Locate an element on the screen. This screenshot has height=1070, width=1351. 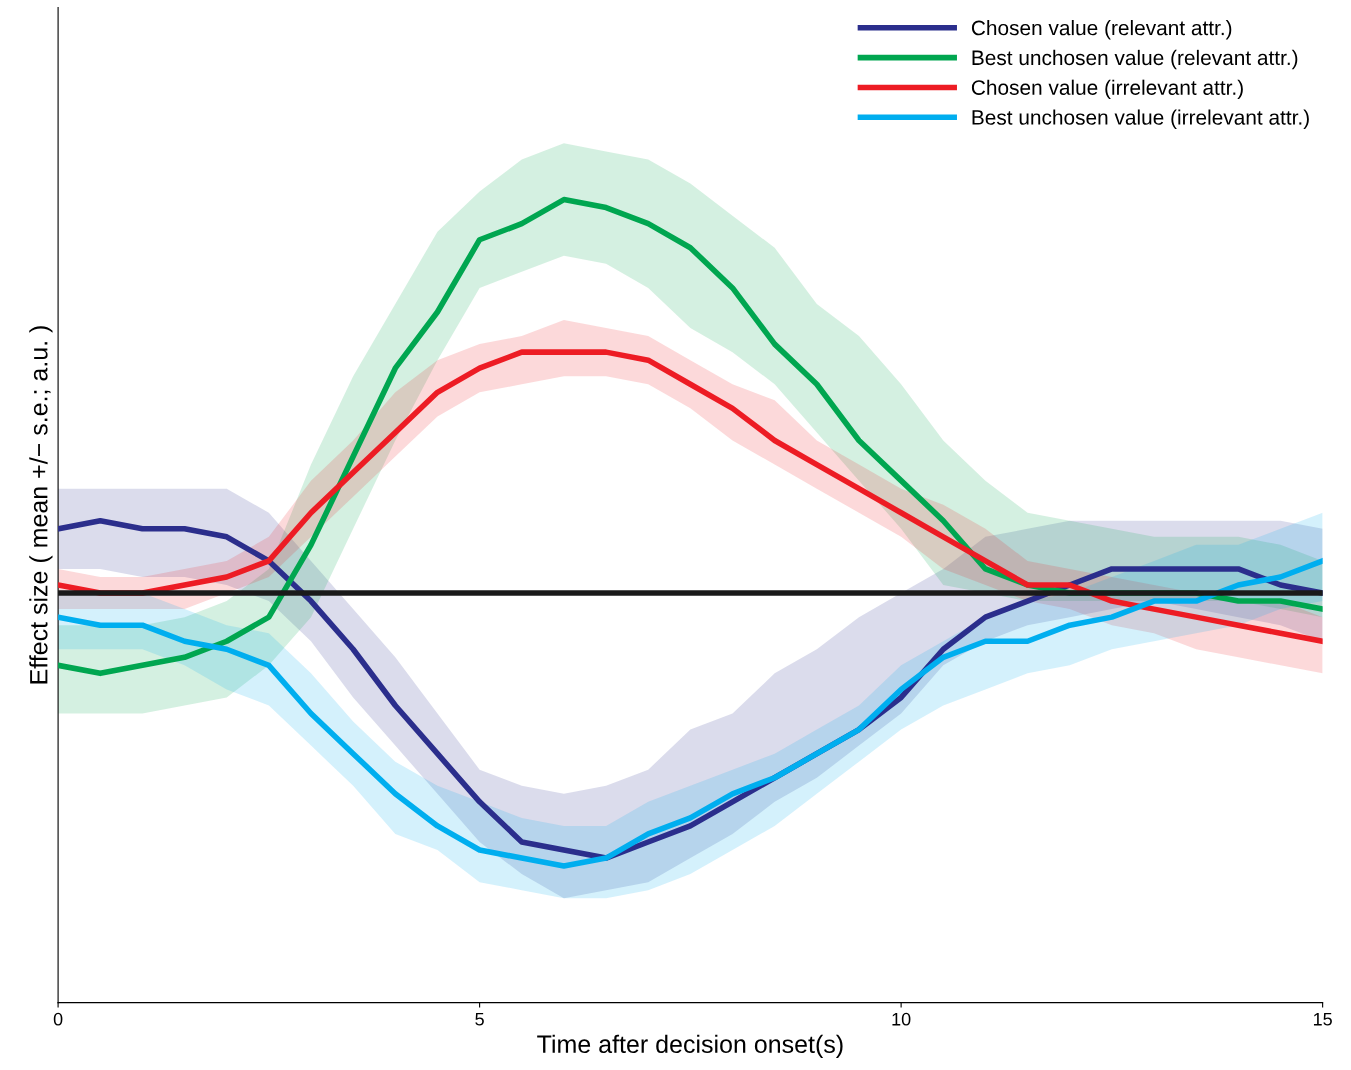
legend-label: Chosen value (relevant attr.) is located at coordinates (1101, 29).